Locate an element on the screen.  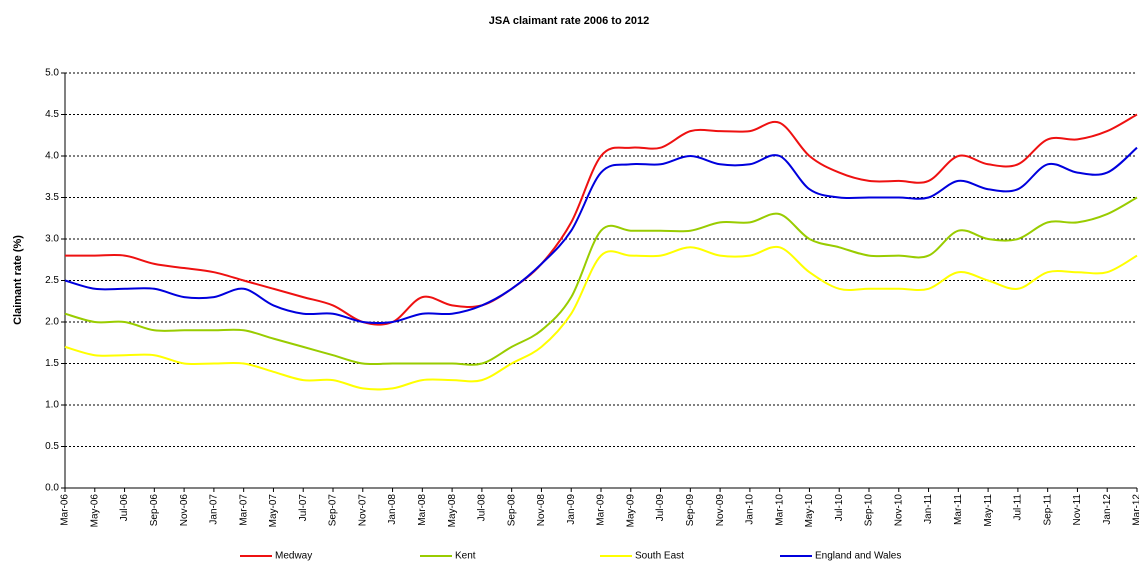
x-tick-label: Nov-09 is located at coordinates (720, 510).